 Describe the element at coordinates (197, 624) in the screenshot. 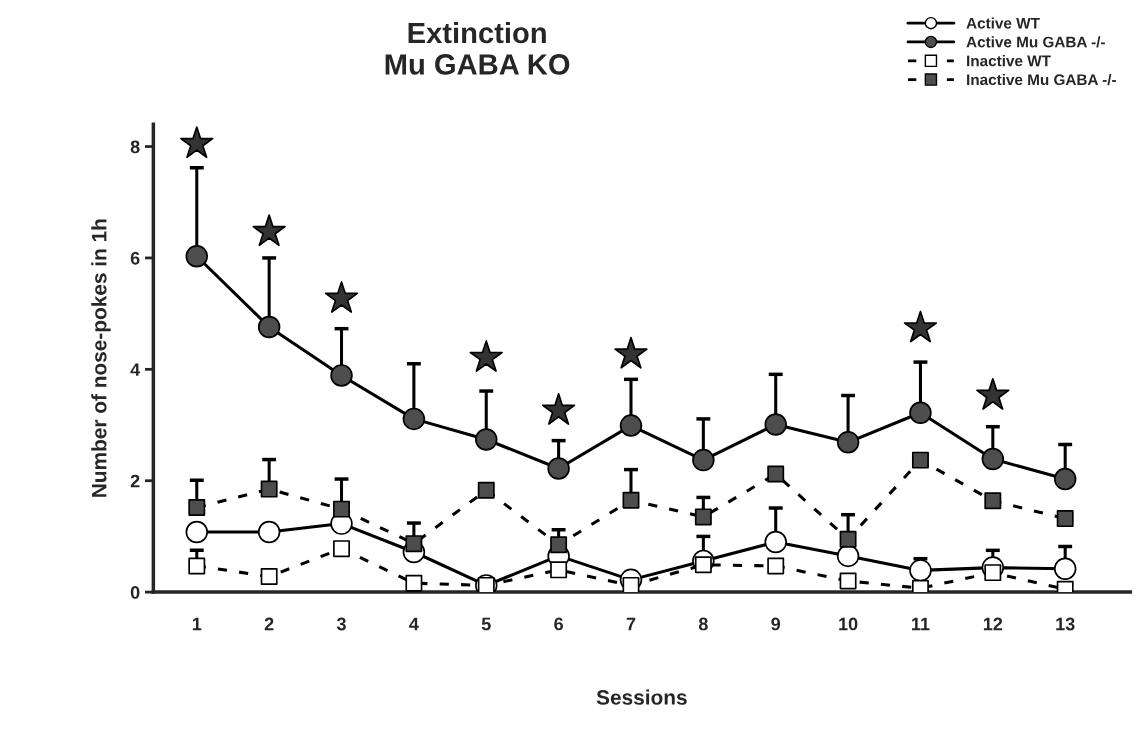

I see `x-tick-label: 1` at that location.